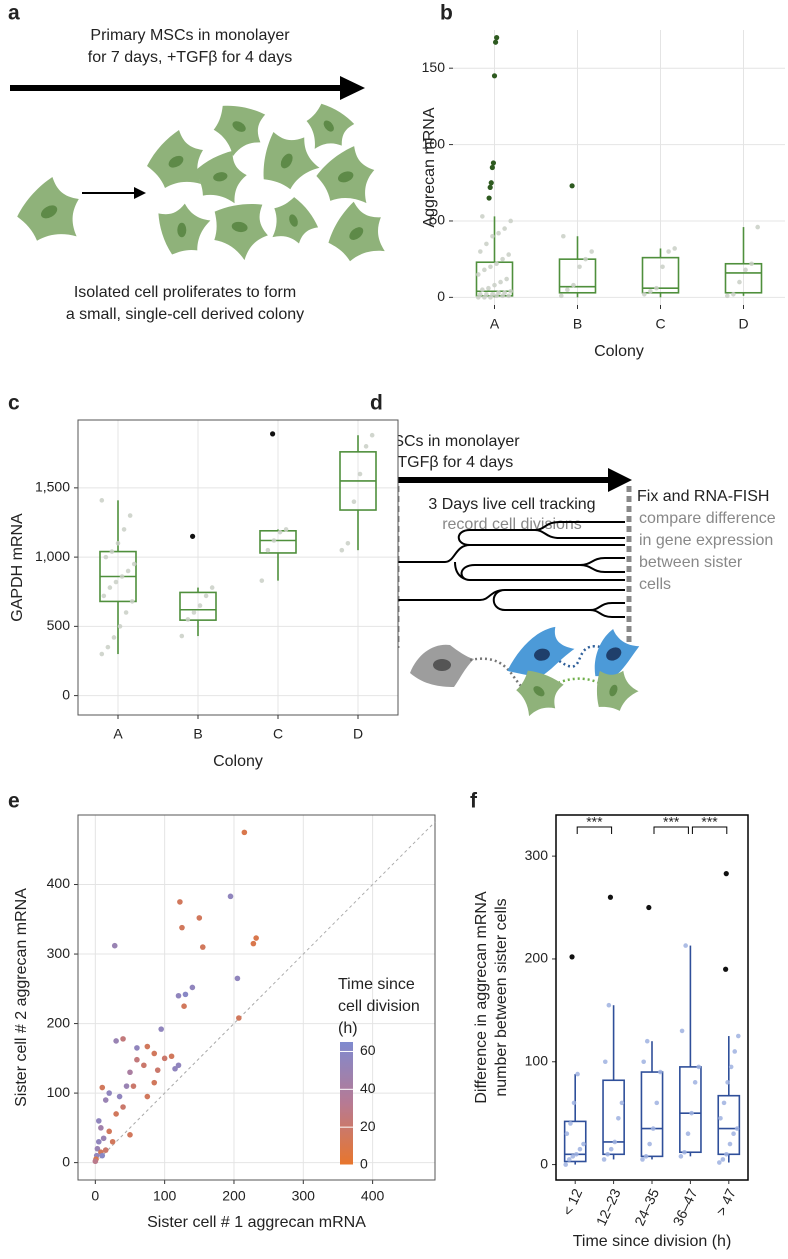 This screenshot has height=1259, width=788. Describe the element at coordinates (501, 997) in the screenshot. I see `y-axis-label: number between sister cells` at that location.